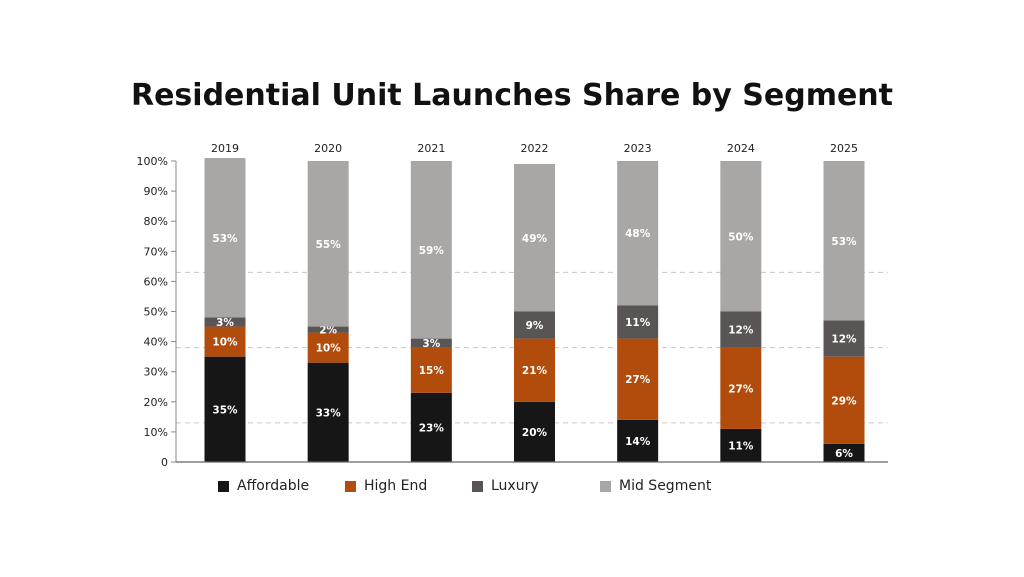 This screenshot has width=1024, height=577. What do you see at coordinates (638, 148) in the screenshot?
I see `x-category-label: 2023` at bounding box center [638, 148].